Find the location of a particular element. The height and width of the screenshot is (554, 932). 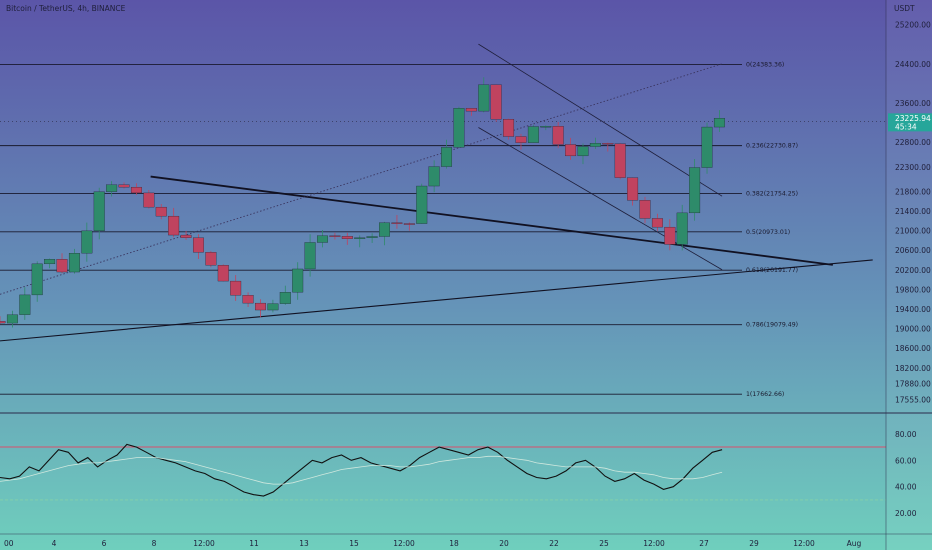

rsi-tick-label: 40.00 is located at coordinates (906, 487).